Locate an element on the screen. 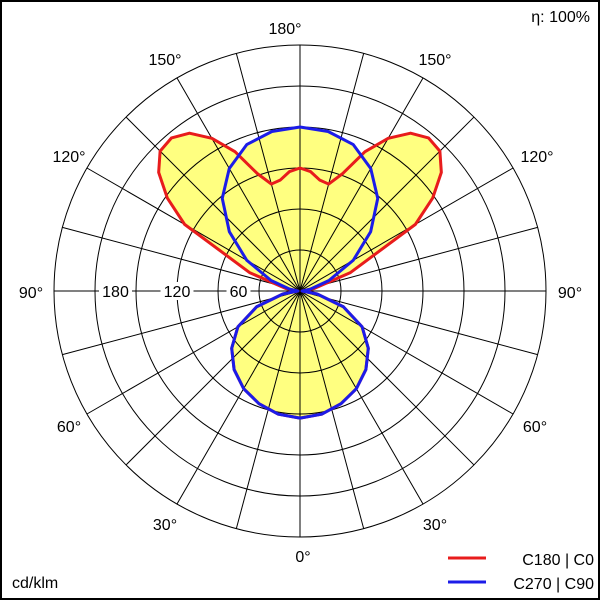  angle-label-mid-lower-left: 60° is located at coordinates (69, 427).